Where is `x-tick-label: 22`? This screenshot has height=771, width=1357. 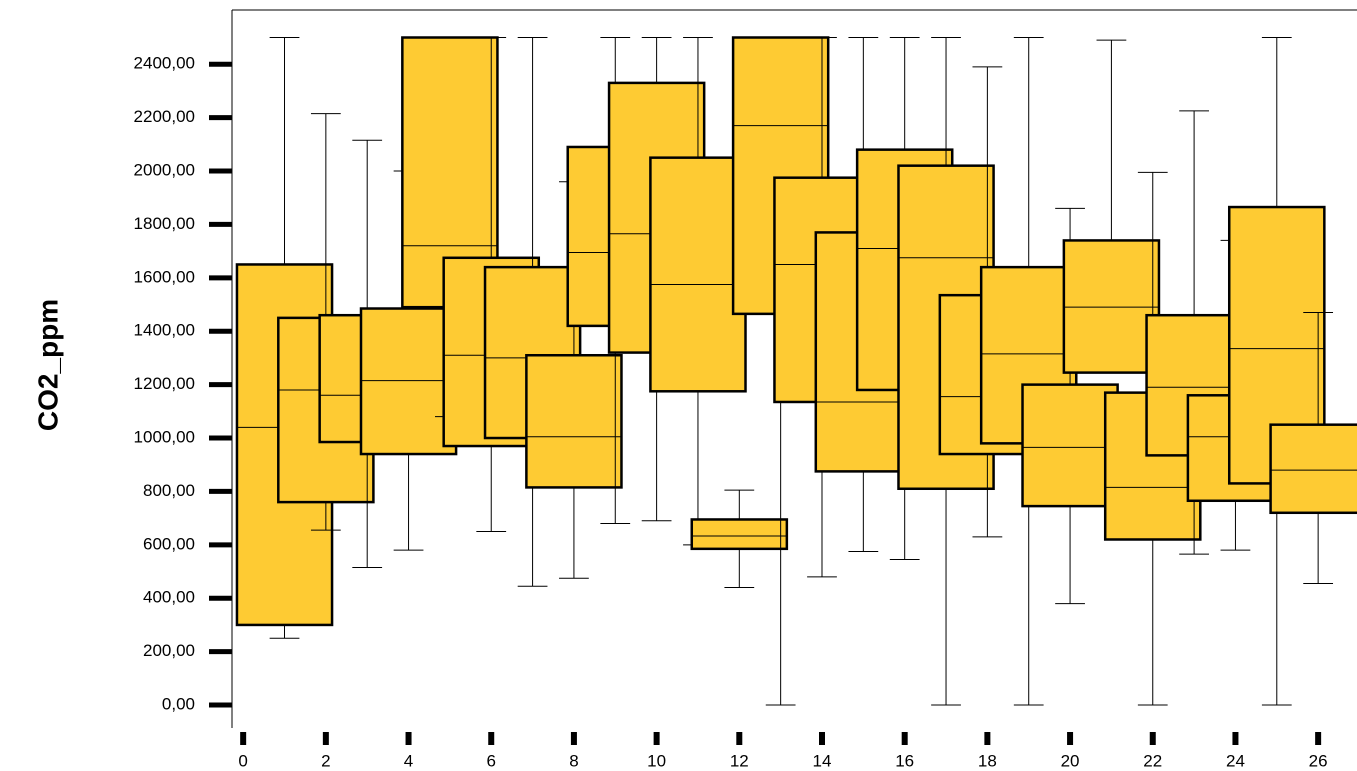 x-tick-label: 22 is located at coordinates (1152, 760).